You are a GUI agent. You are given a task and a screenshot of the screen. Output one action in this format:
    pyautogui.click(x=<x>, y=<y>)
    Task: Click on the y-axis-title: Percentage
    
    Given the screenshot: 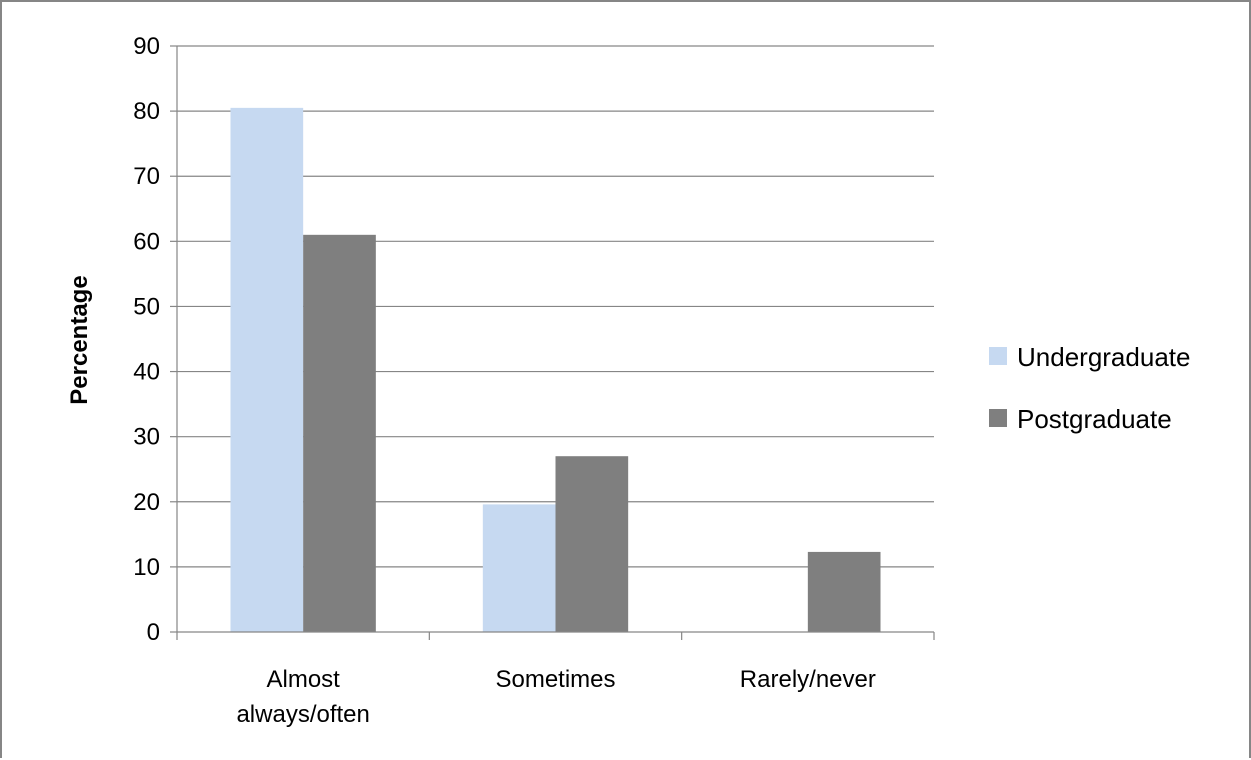 What is the action you would take?
    pyautogui.click(x=79, y=339)
    